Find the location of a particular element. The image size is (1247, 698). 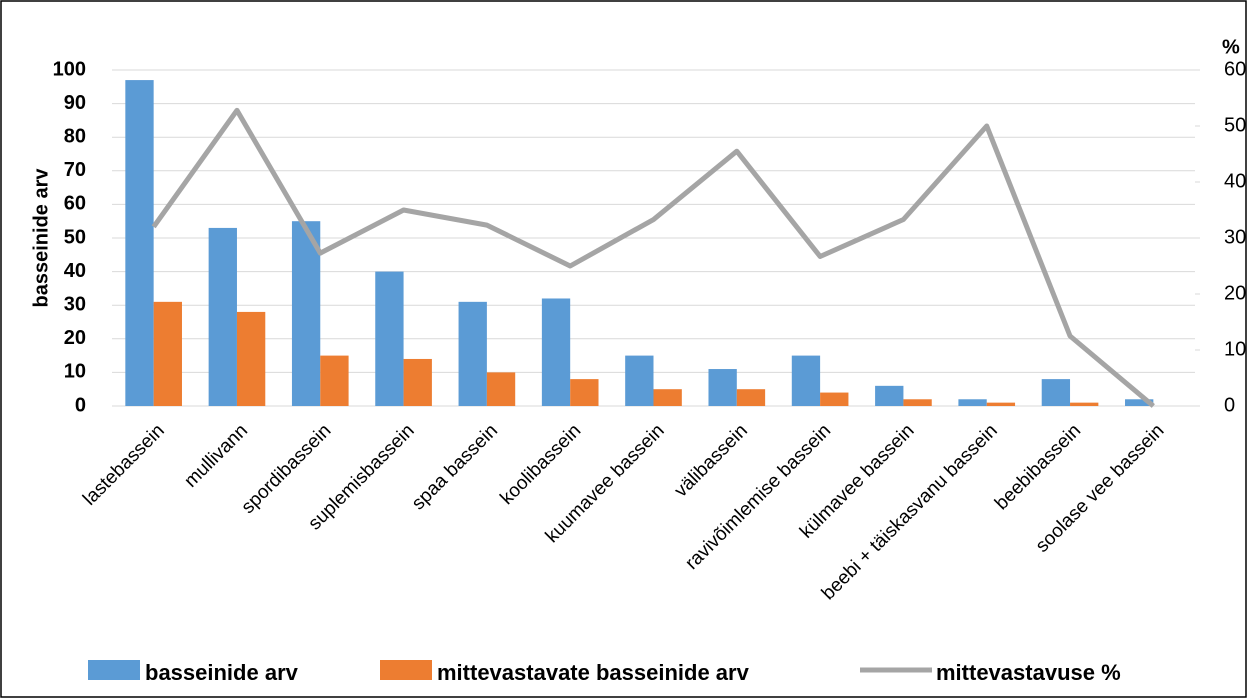

y2-axis-label: % is located at coordinates (1231, 47).